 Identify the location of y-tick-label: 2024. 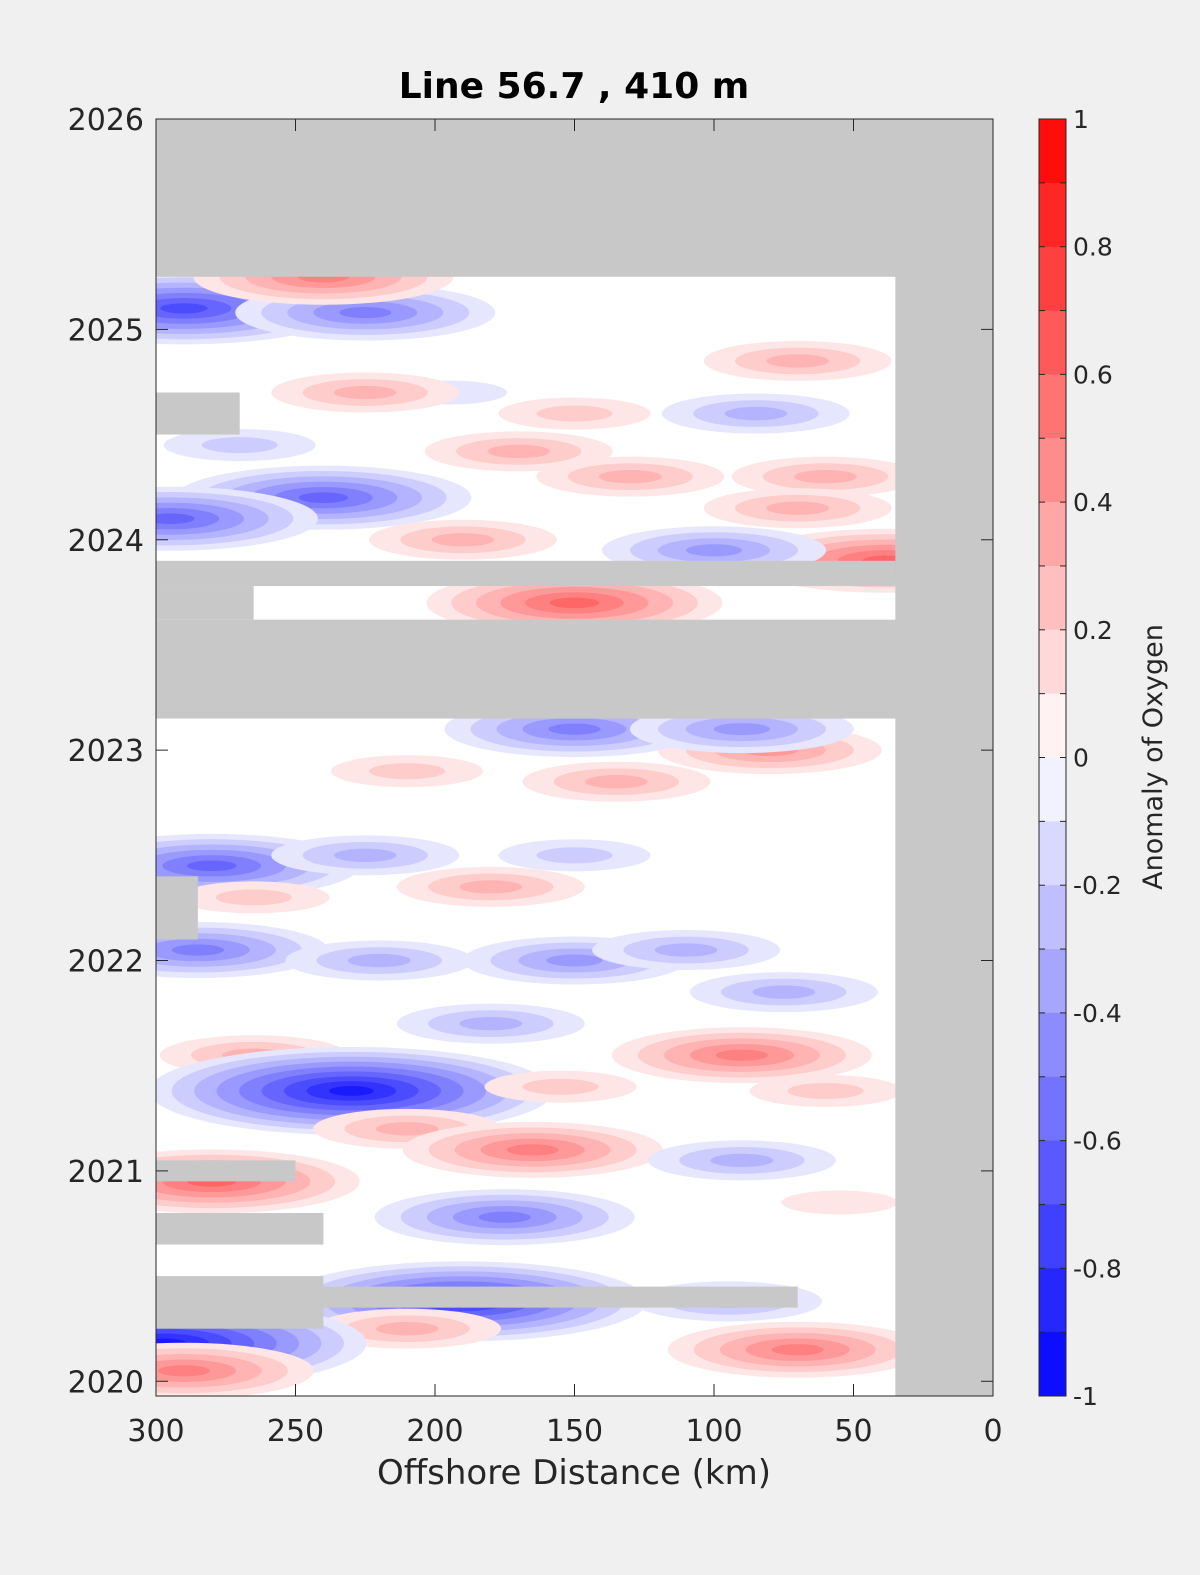
(106, 541).